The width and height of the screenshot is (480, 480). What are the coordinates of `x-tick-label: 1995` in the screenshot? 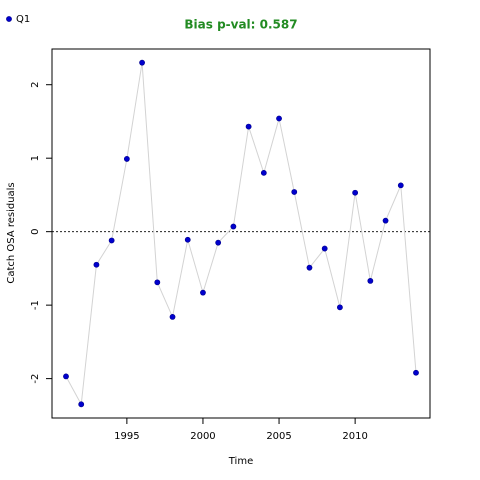 It's located at (126, 436).